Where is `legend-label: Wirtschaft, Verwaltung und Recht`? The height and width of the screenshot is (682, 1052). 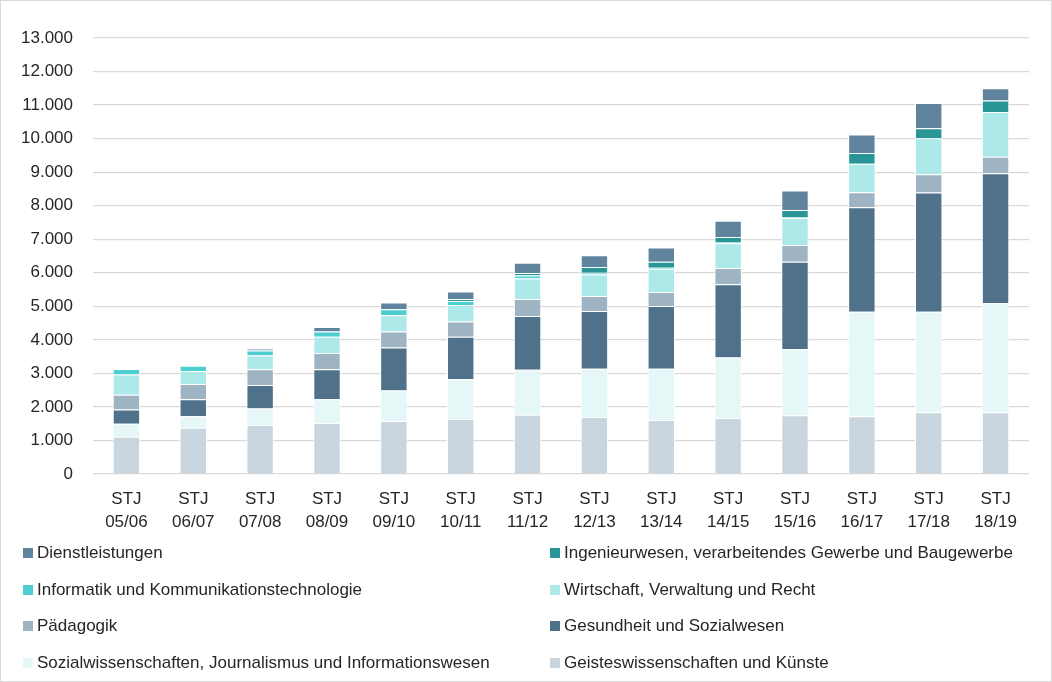
legend-label: Wirtschaft, Verwaltung und Recht is located at coordinates (690, 589).